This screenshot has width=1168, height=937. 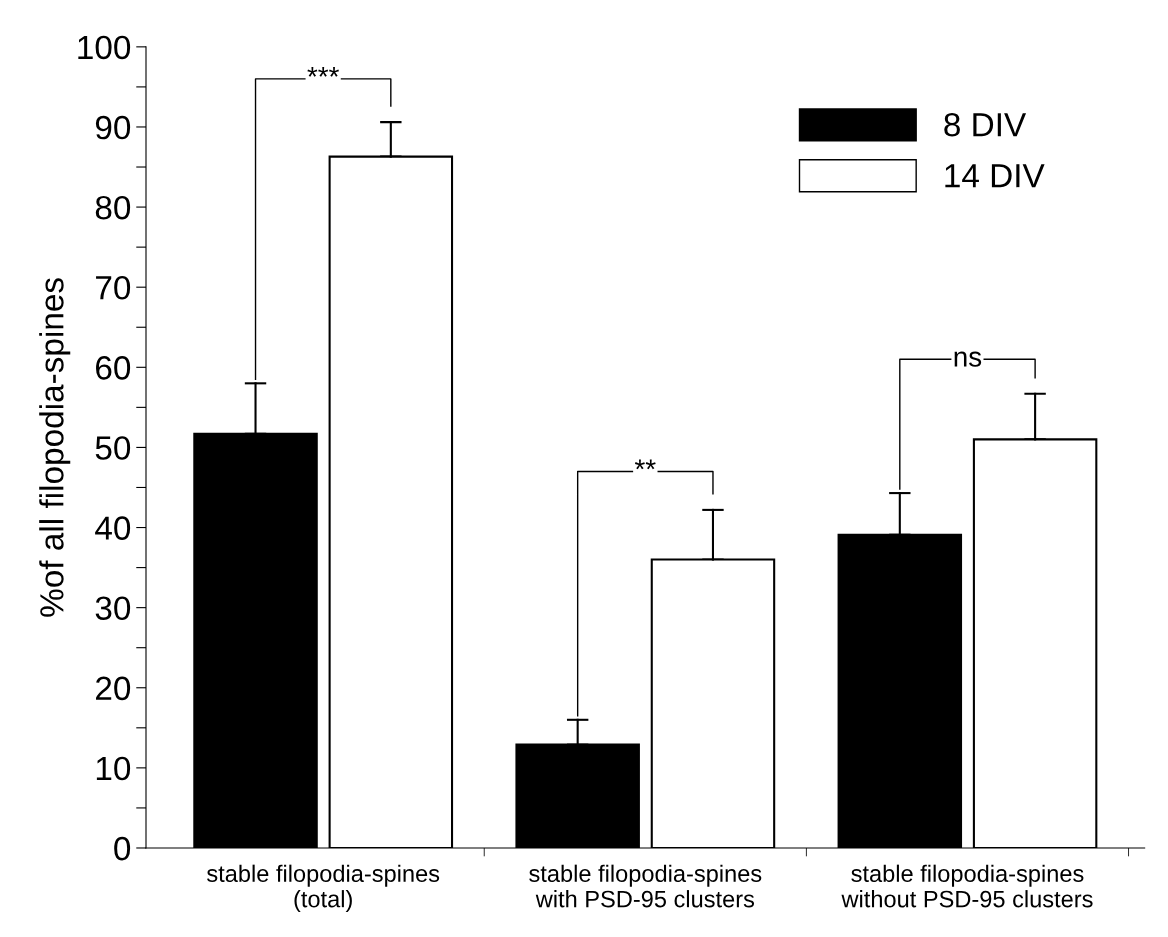 What do you see at coordinates (122, 848) in the screenshot?
I see `y-tick-label: 0` at bounding box center [122, 848].